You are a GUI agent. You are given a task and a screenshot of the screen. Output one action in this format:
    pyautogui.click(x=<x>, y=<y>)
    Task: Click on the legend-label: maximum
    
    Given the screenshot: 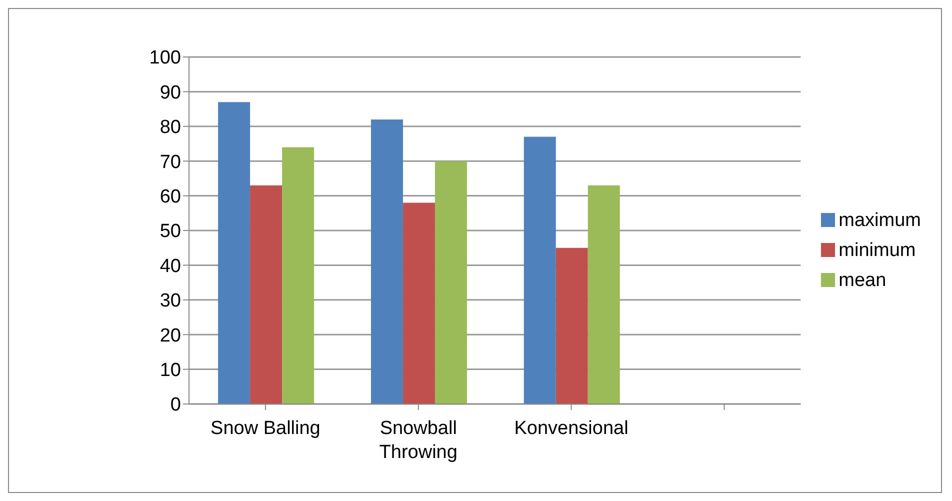 What is the action you would take?
    pyautogui.click(x=879, y=220)
    